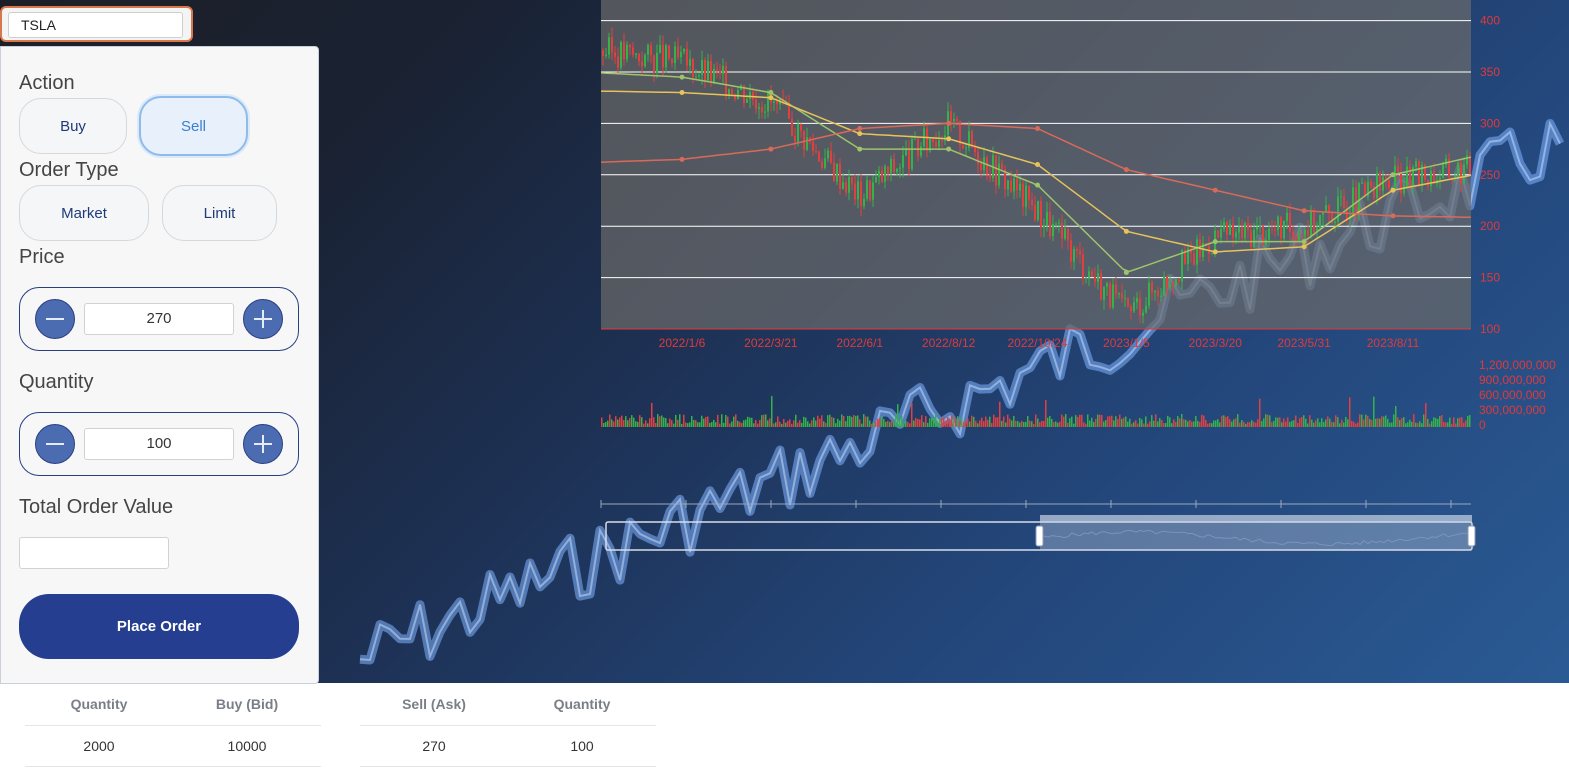 The image size is (1569, 780). I want to click on price-decrement-button, so click(55, 319).